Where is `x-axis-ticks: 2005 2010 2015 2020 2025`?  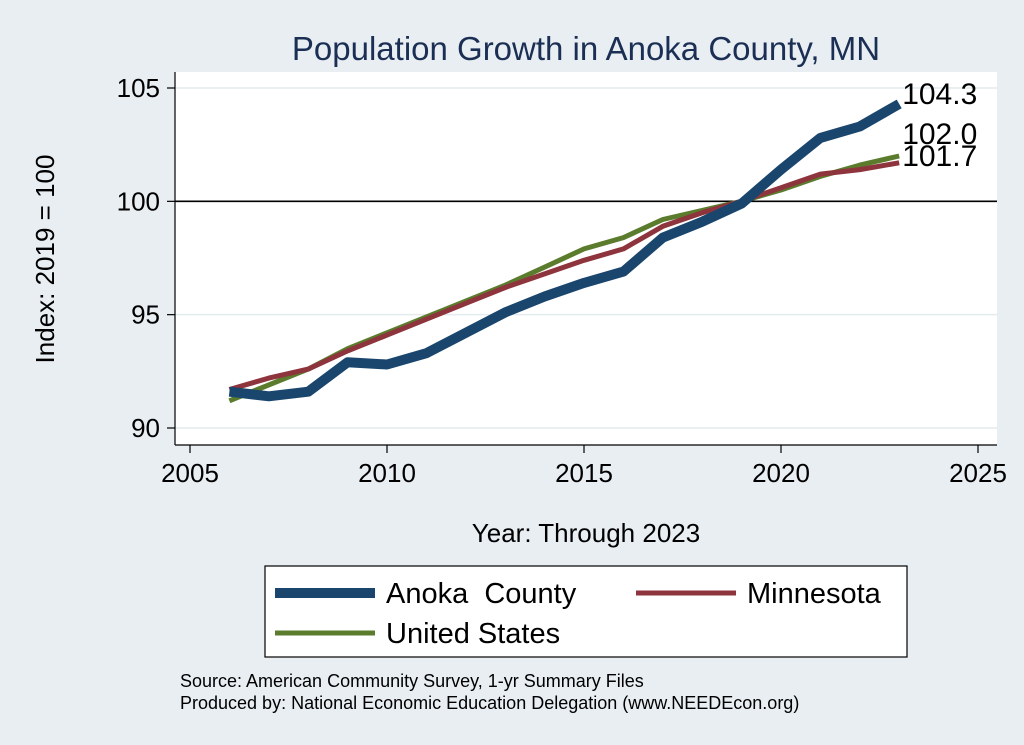 x-axis-ticks: 2005 2010 2015 2020 2025 is located at coordinates (584, 466).